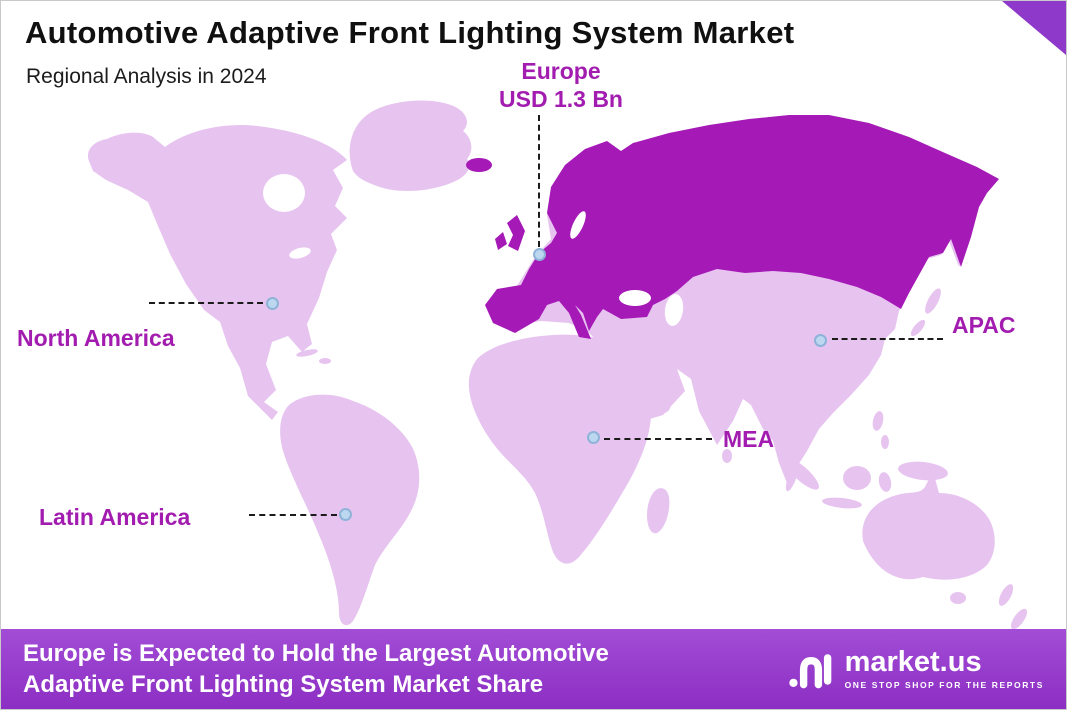 The width and height of the screenshot is (1067, 710). I want to click on black-sea, so click(635, 298).